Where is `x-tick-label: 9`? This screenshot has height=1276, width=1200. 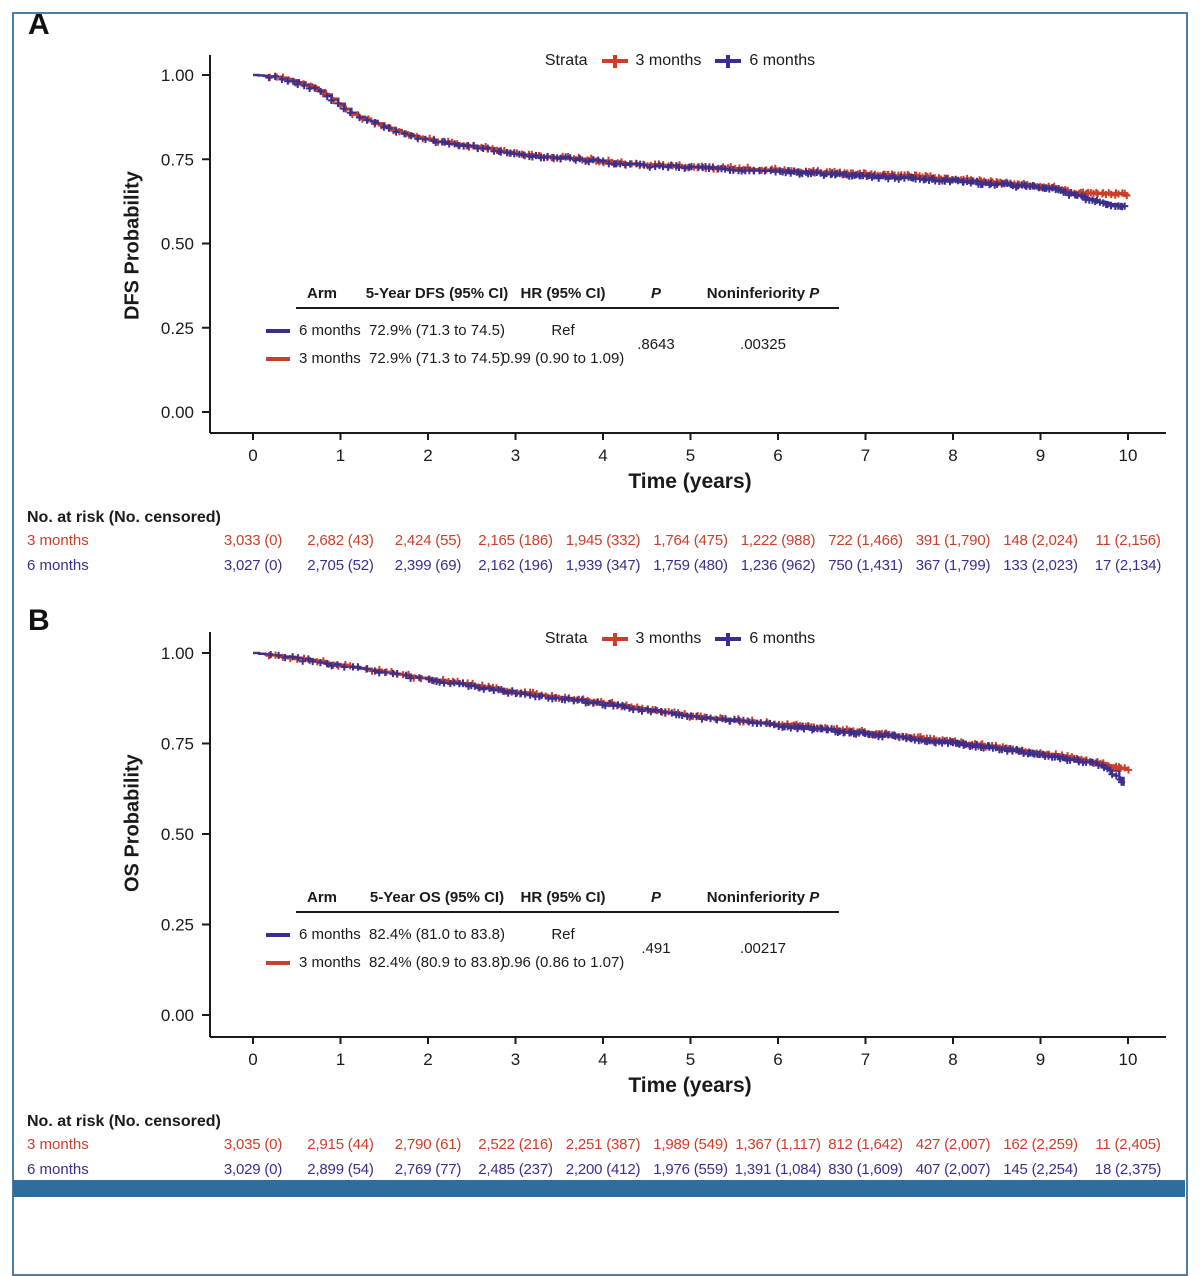
x-tick-label: 9 is located at coordinates (1040, 1059).